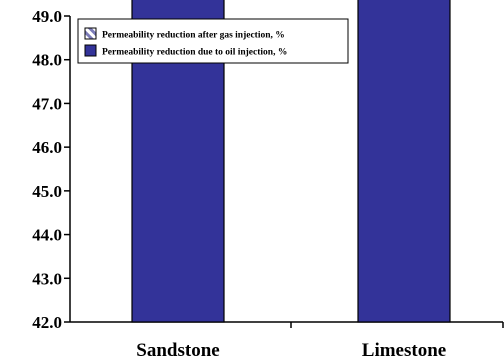 This screenshot has width=504, height=356. Describe the element at coordinates (47, 191) in the screenshot. I see `y-tick-label: 45.0` at that location.